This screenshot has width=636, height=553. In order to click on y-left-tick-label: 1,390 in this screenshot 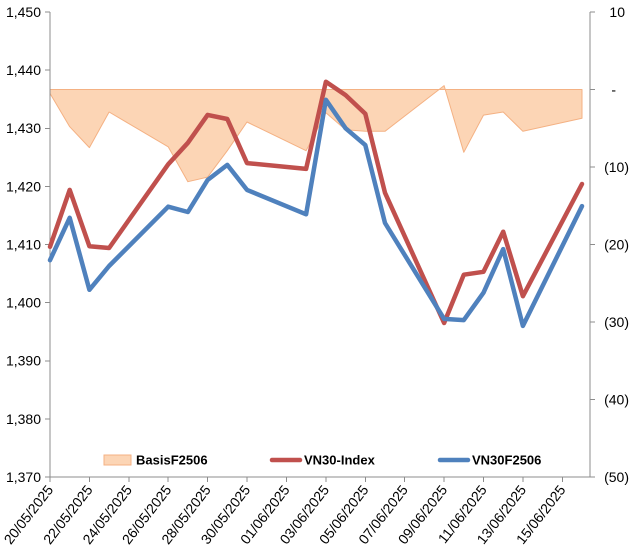, I will do `click(23, 361)`.